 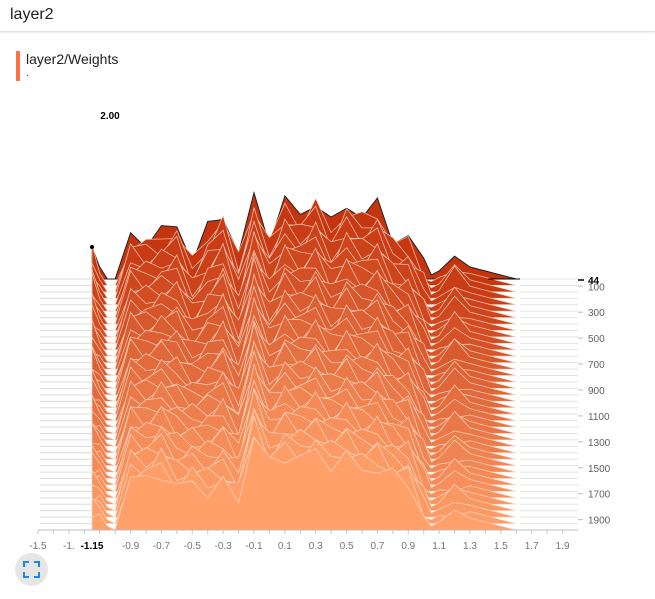 I want to click on x-tick-label: 1.7, so click(x=532, y=545).